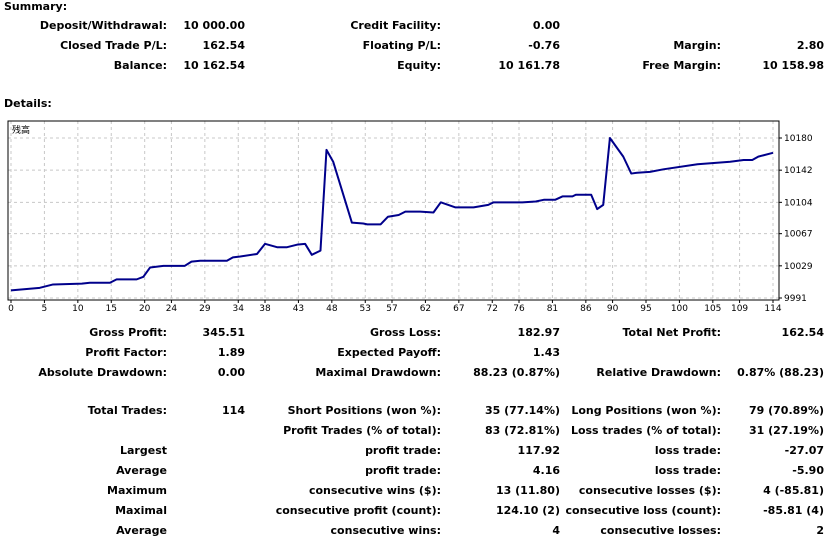 This screenshot has width=829, height=542. I want to click on x-tick-label: 48, so click(332, 309).